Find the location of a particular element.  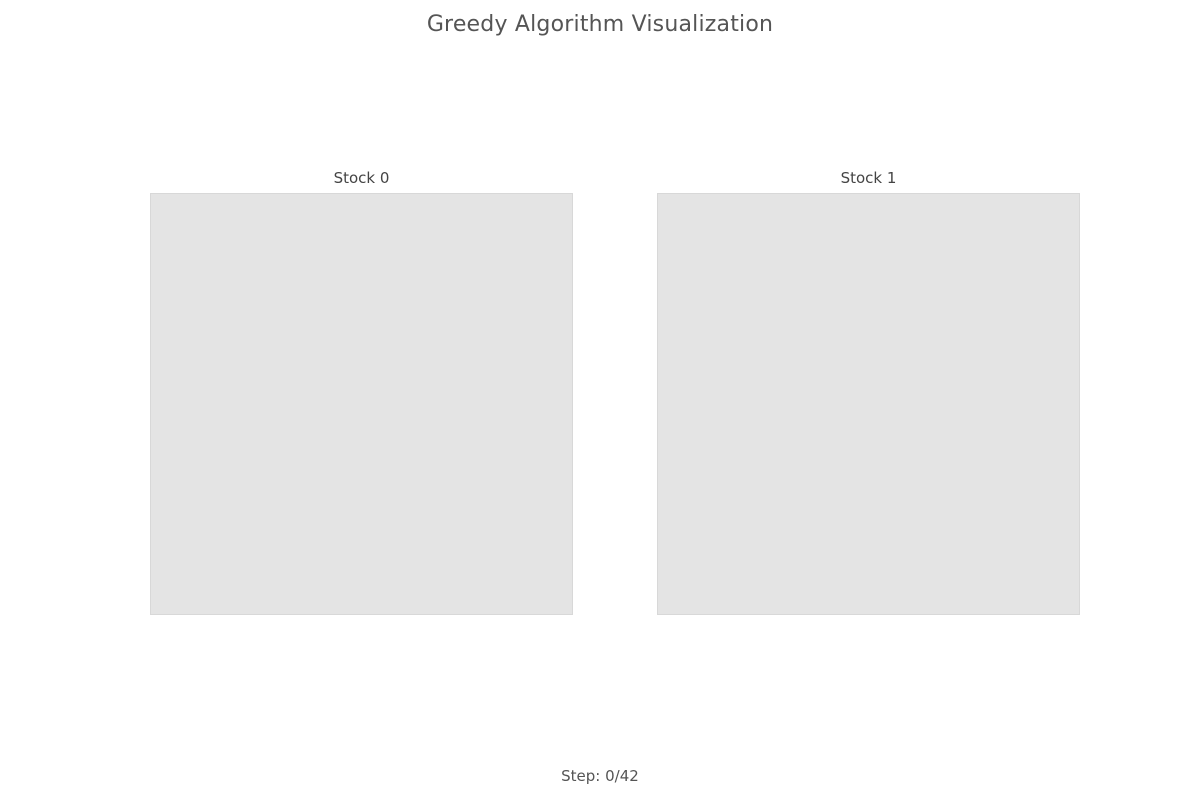

stock-label: Stock 1 is located at coordinates (868, 178).